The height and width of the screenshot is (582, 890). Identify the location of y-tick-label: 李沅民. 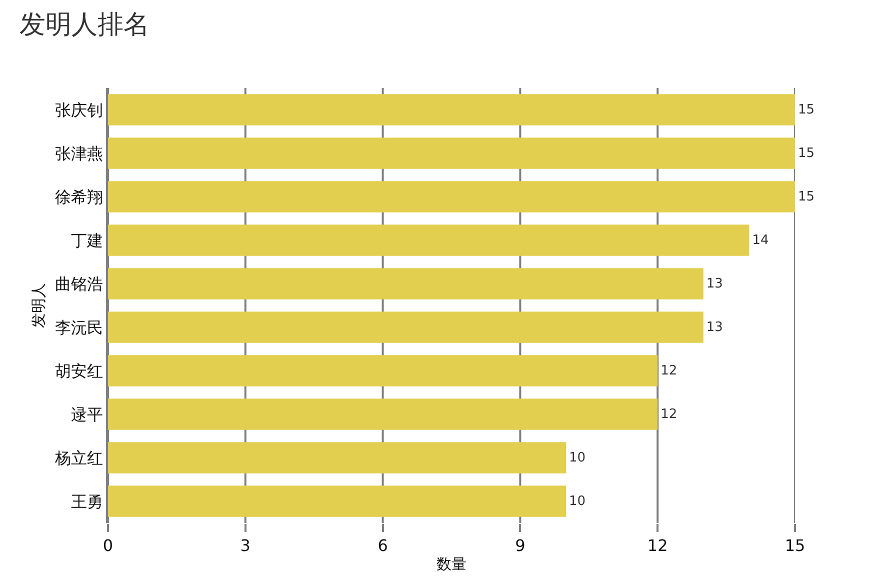
(78, 327).